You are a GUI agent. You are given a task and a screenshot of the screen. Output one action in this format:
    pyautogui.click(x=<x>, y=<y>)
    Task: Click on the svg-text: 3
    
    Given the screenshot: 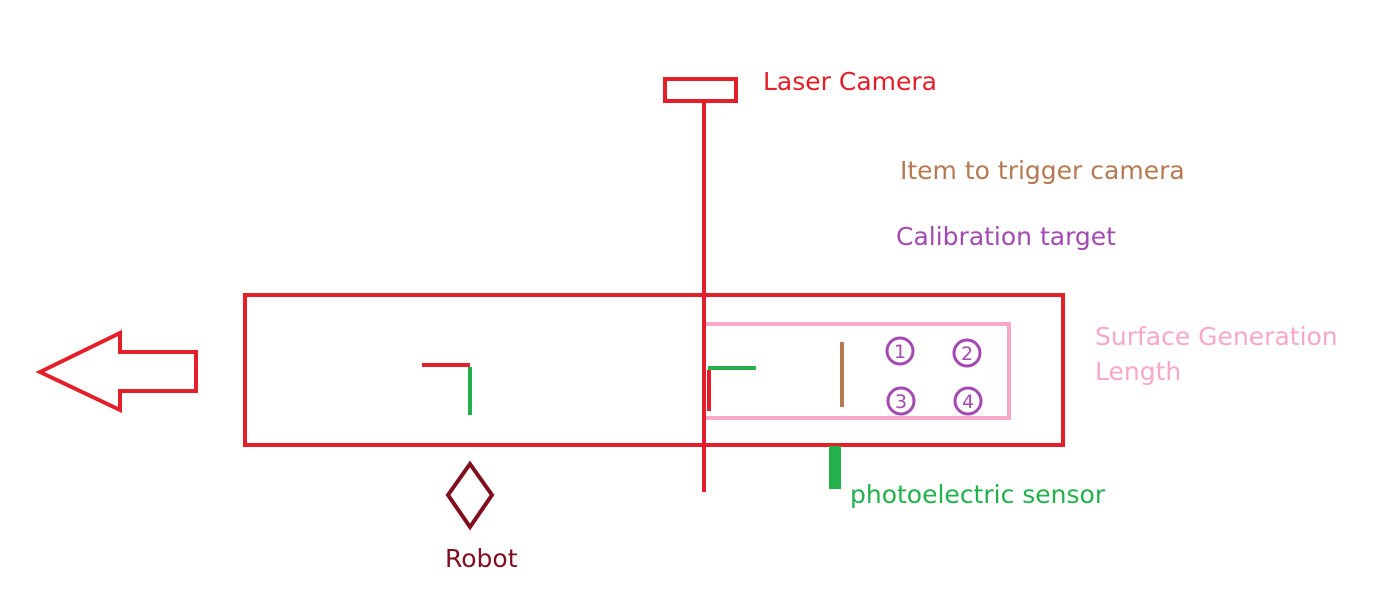 What is the action you would take?
    pyautogui.click(x=901, y=402)
    